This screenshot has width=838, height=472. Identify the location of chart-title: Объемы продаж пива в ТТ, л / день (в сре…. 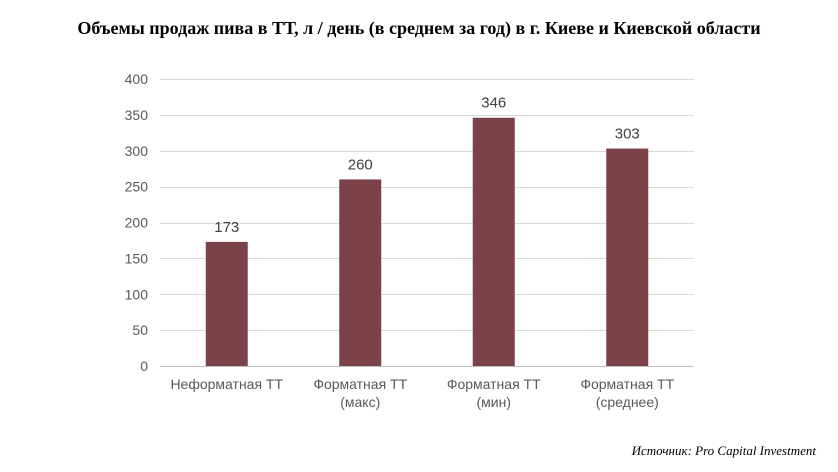
(419, 28).